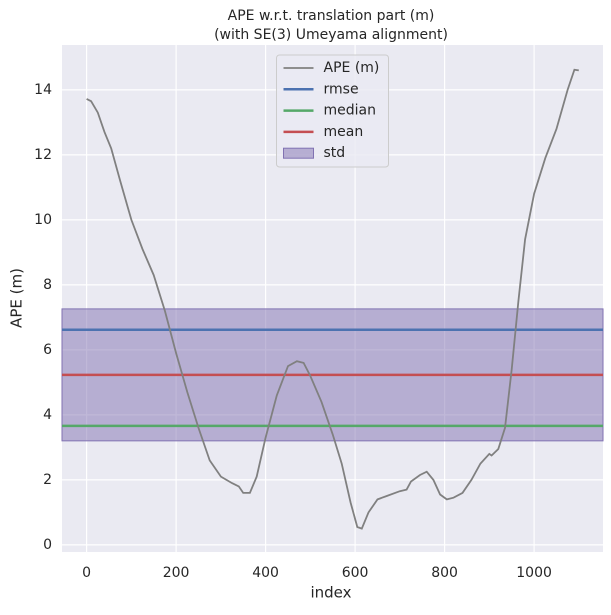  Describe the element at coordinates (43, 155) in the screenshot. I see `y-tick-label: 12` at that location.